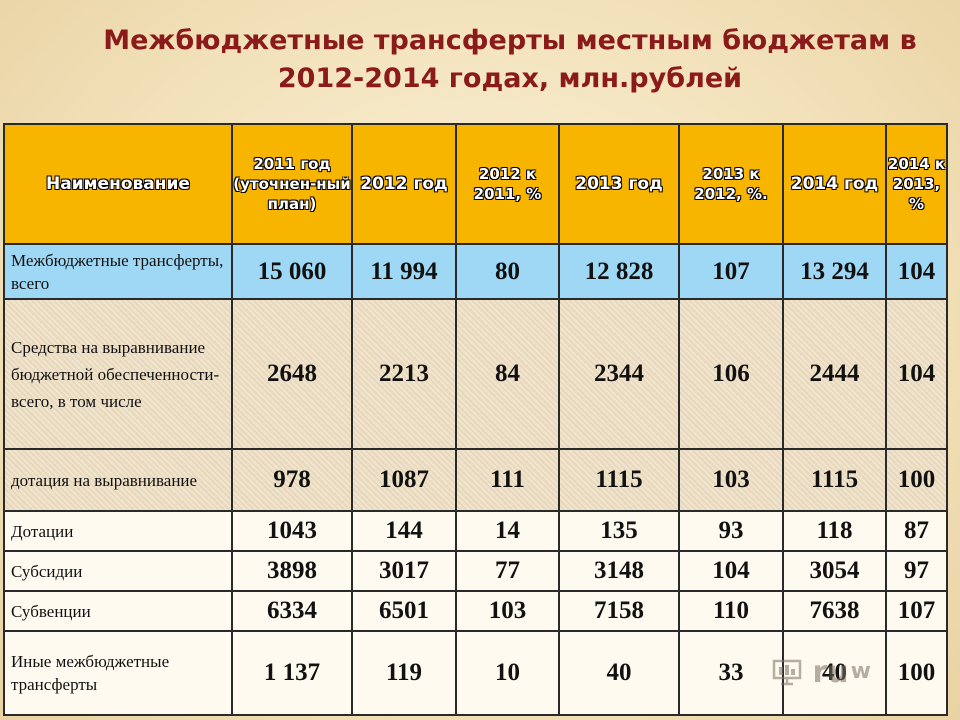 This screenshot has width=960, height=720. I want to click on cell-value: 77, so click(507, 571).